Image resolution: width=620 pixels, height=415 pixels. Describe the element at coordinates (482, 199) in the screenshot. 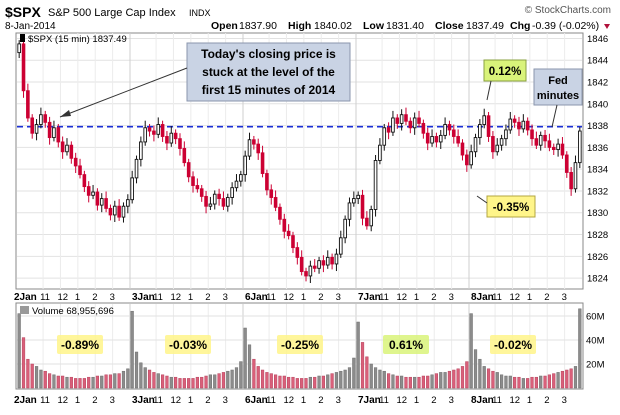

I see `drop-arrow` at that location.